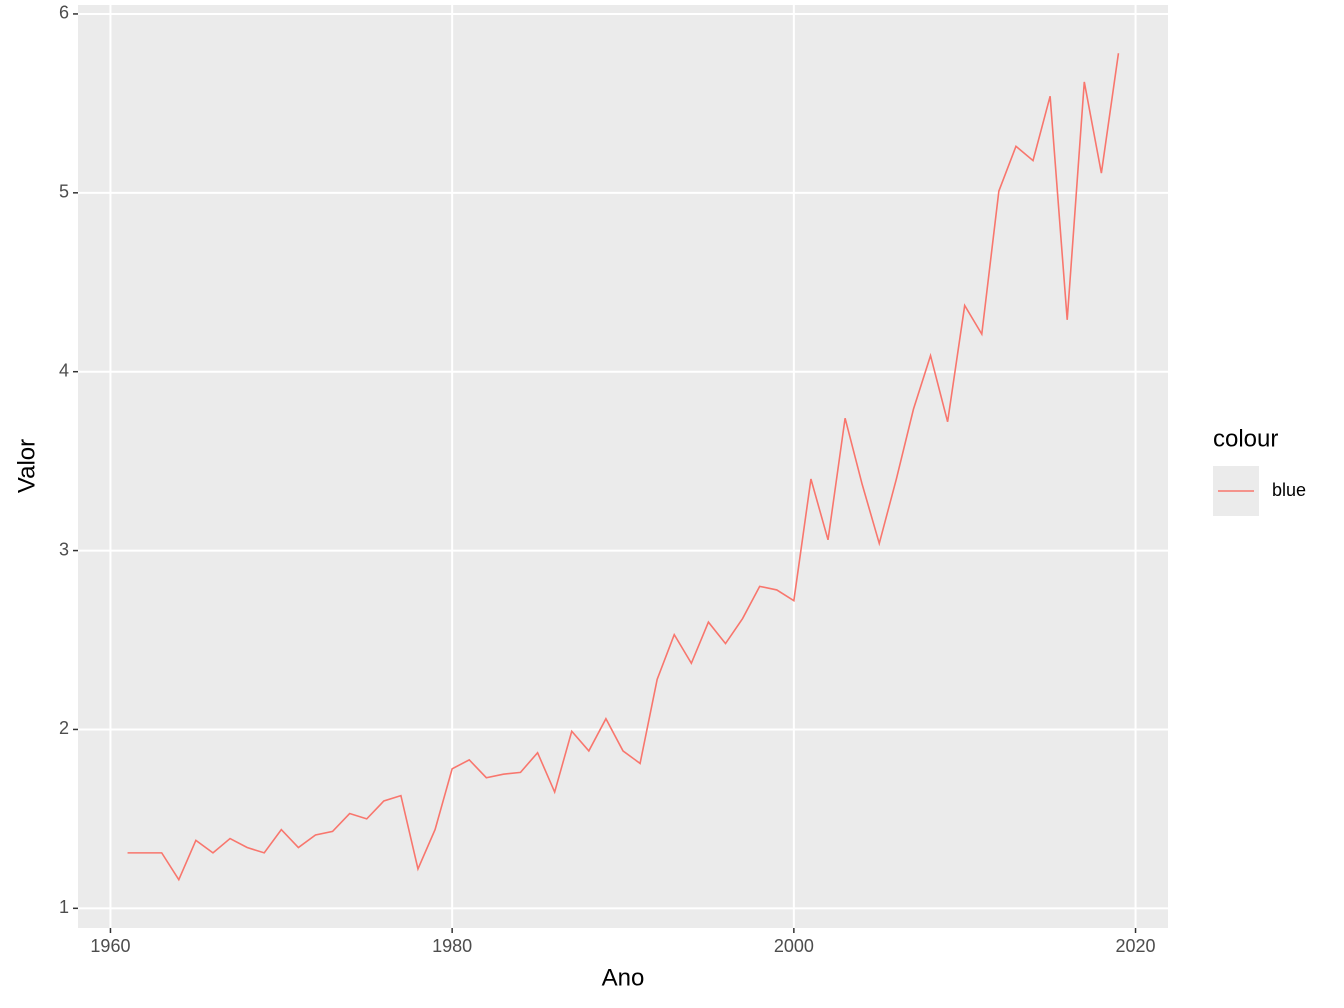  Describe the element at coordinates (794, 946) in the screenshot. I see `x-tick-label: 2000` at that location.